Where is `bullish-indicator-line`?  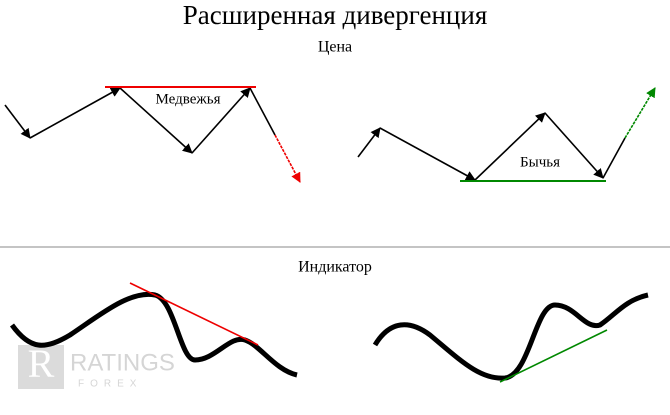 bullish-indicator-line is located at coordinates (553, 356).